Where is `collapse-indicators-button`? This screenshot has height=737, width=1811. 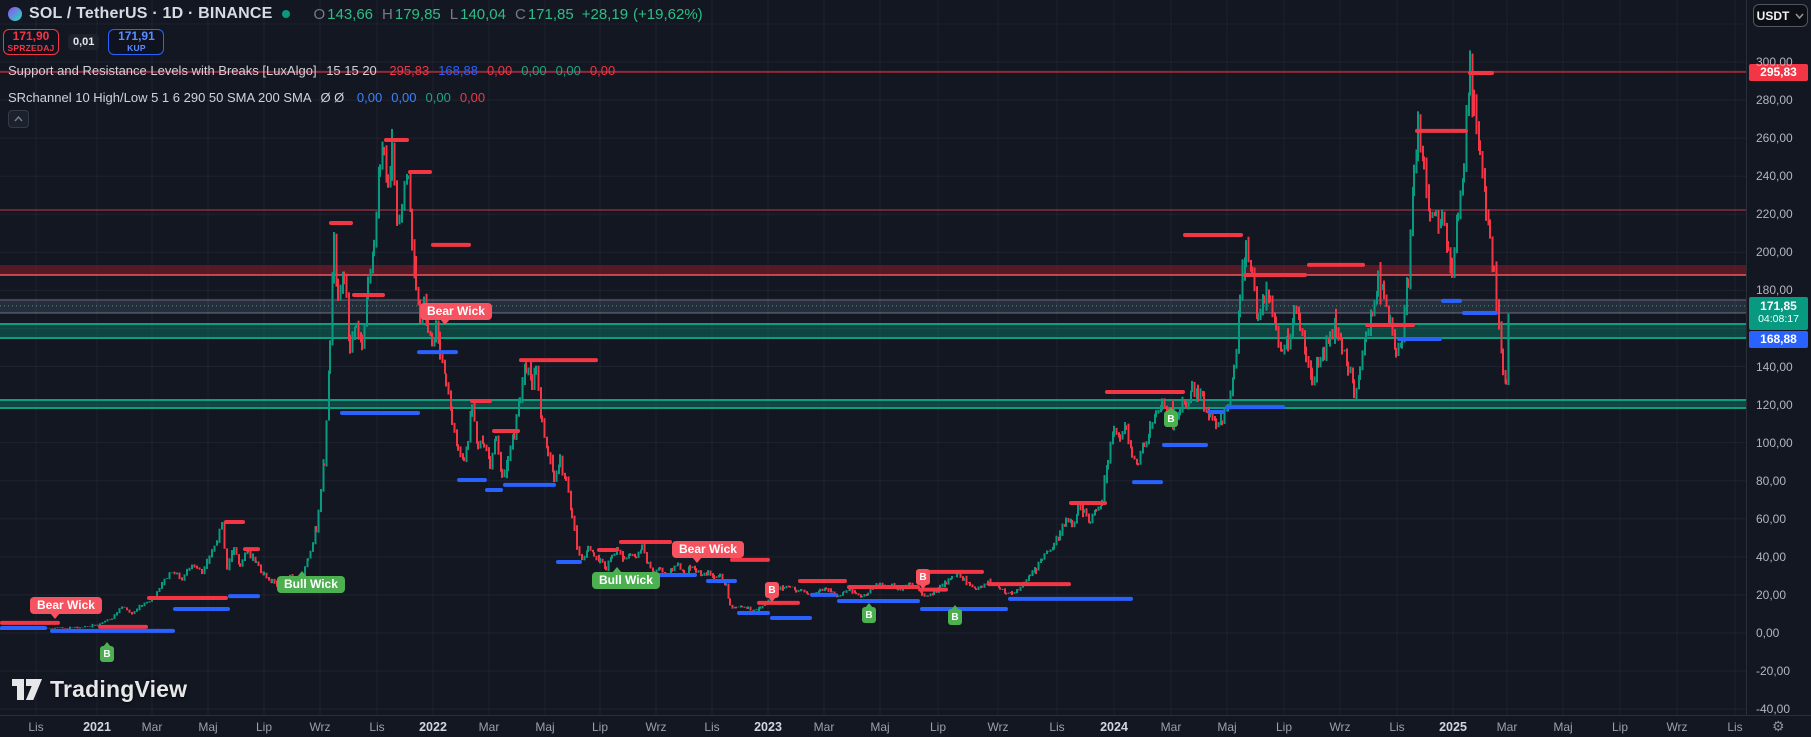 collapse-indicators-button is located at coordinates (18, 119).